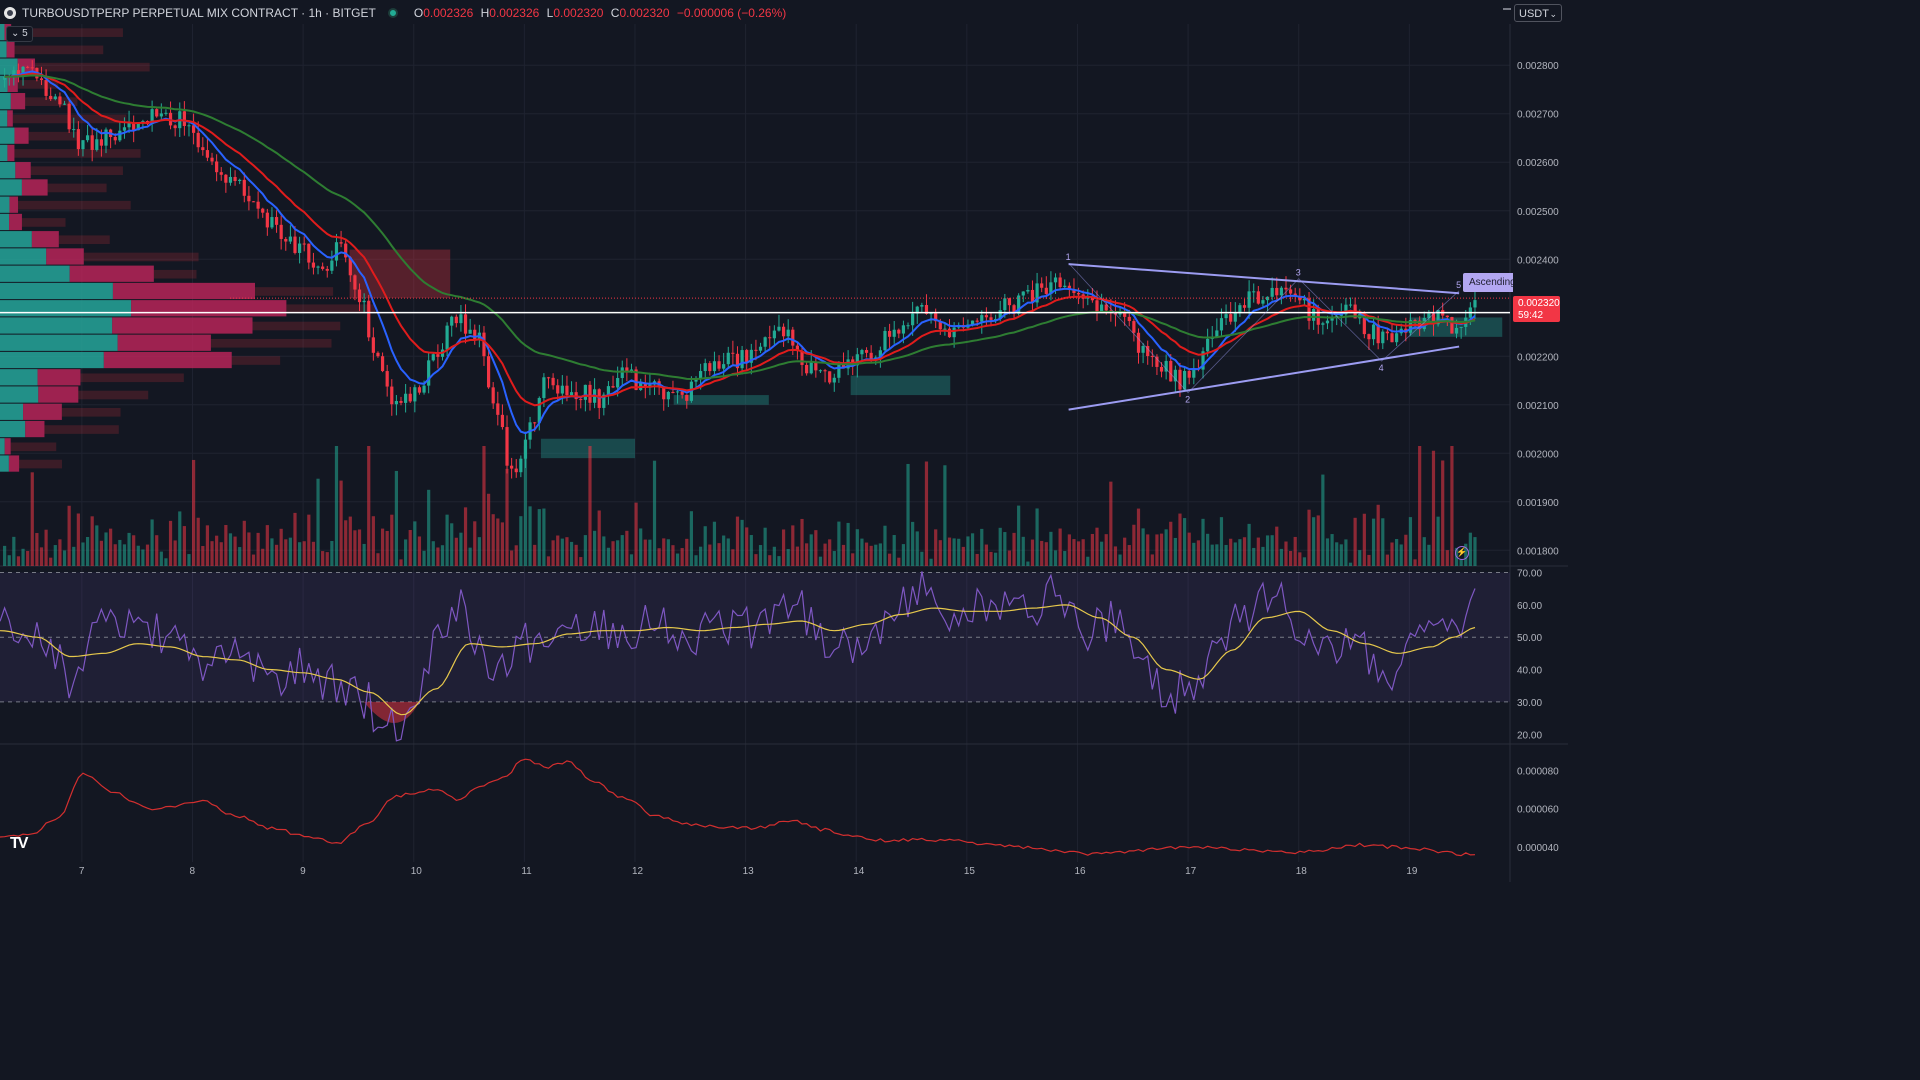 The width and height of the screenshot is (1920, 1080). What do you see at coordinates (1462, 553) in the screenshot?
I see `flash-icon: ⚡` at bounding box center [1462, 553].